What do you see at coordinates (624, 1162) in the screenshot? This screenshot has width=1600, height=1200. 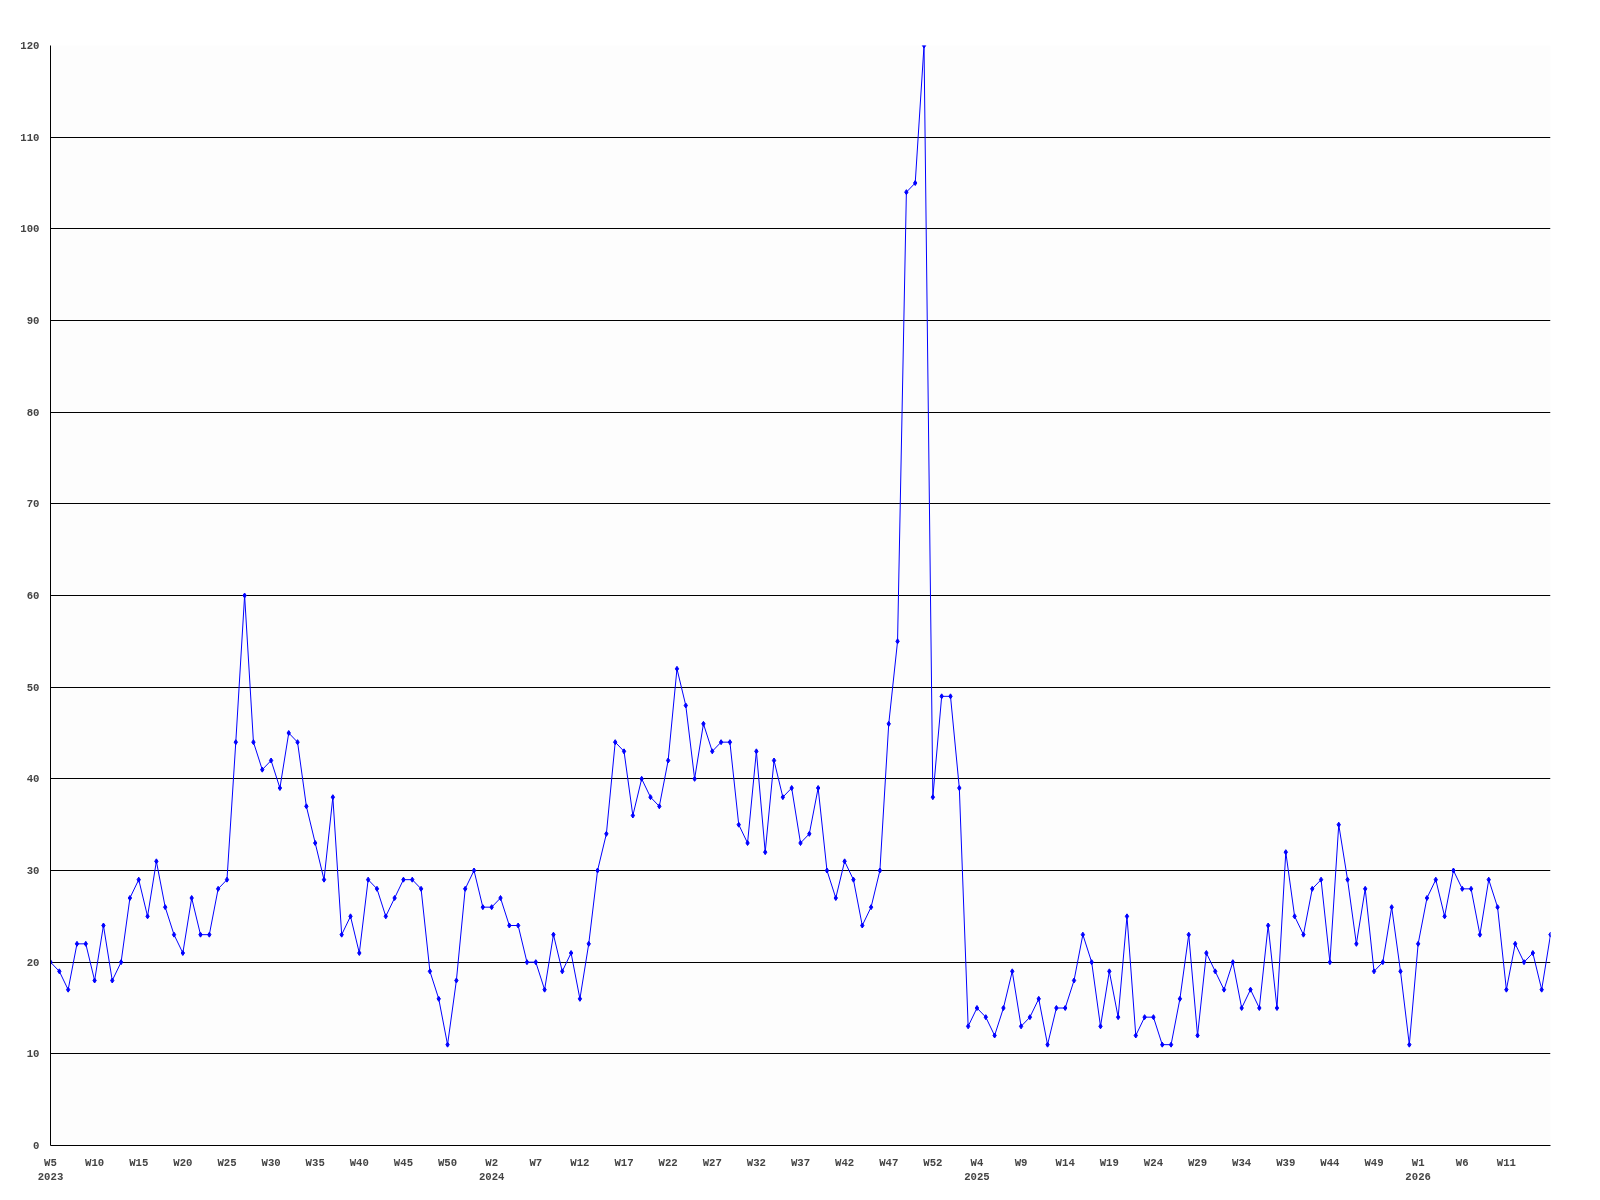 I see `x-tick-label: W17` at bounding box center [624, 1162].